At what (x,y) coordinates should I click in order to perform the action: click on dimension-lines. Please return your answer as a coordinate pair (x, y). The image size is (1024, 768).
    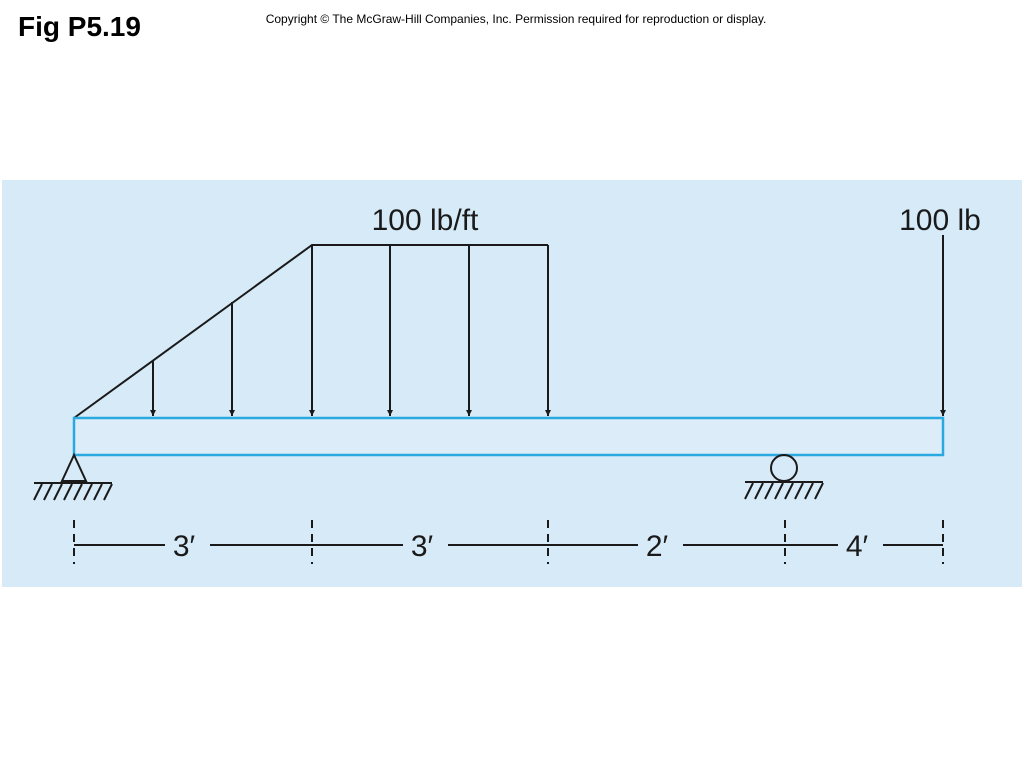
    Looking at the image, I should click on (508, 542).